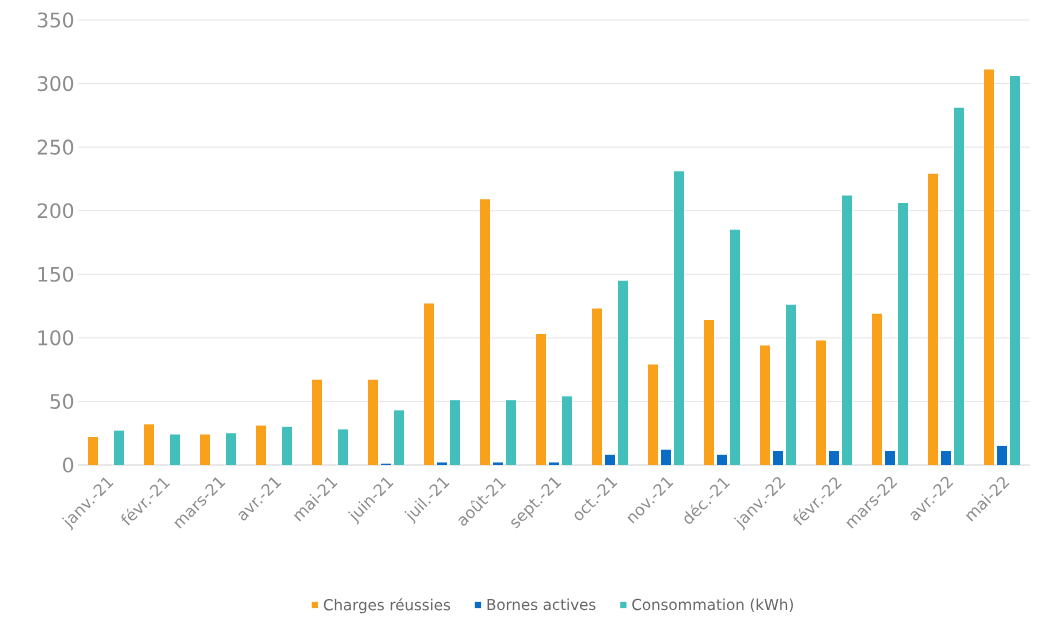 This screenshot has height=626, width=1037. I want to click on y-tick-label: 250, so click(55, 147).